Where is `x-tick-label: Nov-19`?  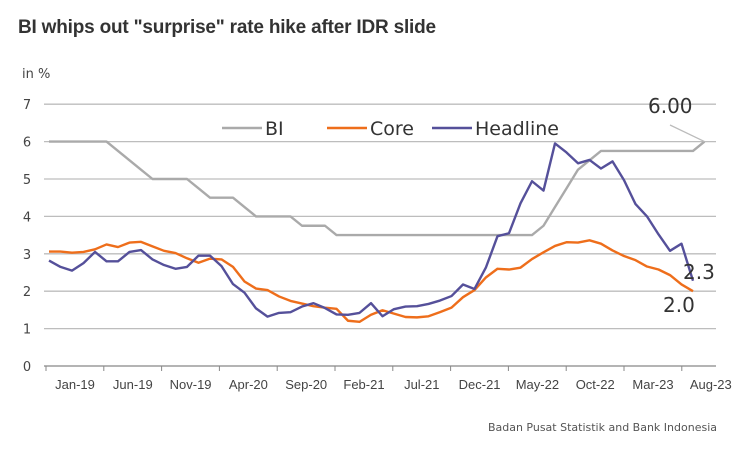 x-tick-label: Nov-19 is located at coordinates (191, 384).